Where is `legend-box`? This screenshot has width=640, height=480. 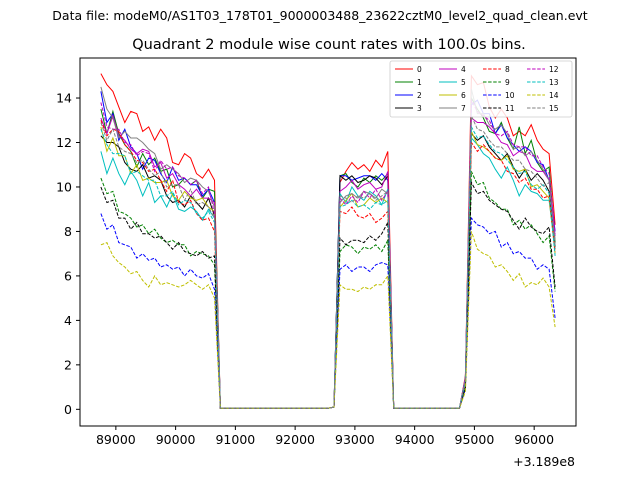
legend-box is located at coordinates (481, 89).